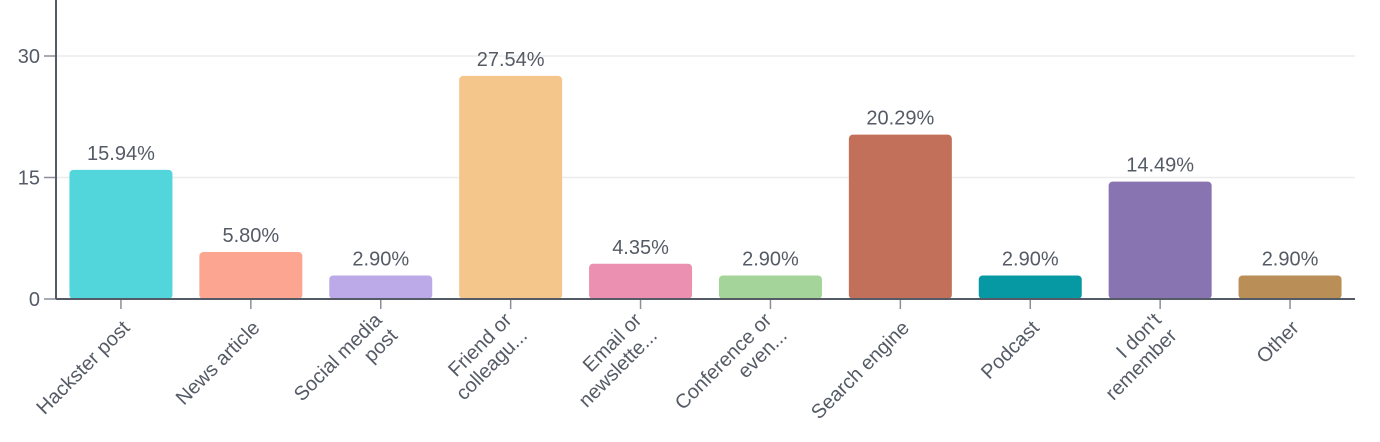  I want to click on x-tick-label-text: I don'tremember, so click(1134, 357).